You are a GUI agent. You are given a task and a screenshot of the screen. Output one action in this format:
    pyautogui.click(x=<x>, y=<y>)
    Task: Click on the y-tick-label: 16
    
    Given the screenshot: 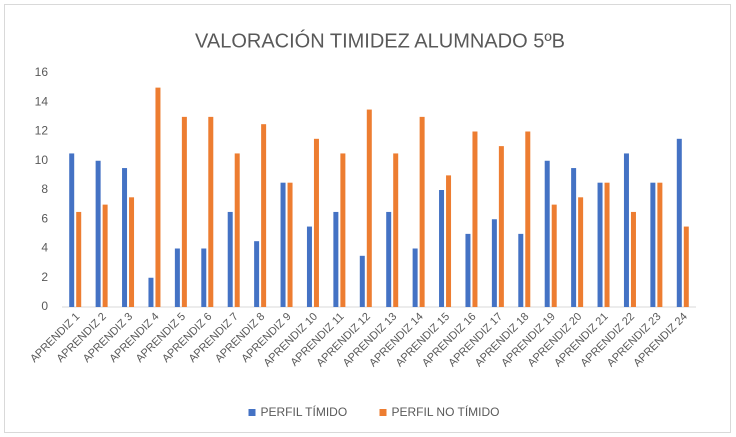 What is the action you would take?
    pyautogui.click(x=42, y=72)
    